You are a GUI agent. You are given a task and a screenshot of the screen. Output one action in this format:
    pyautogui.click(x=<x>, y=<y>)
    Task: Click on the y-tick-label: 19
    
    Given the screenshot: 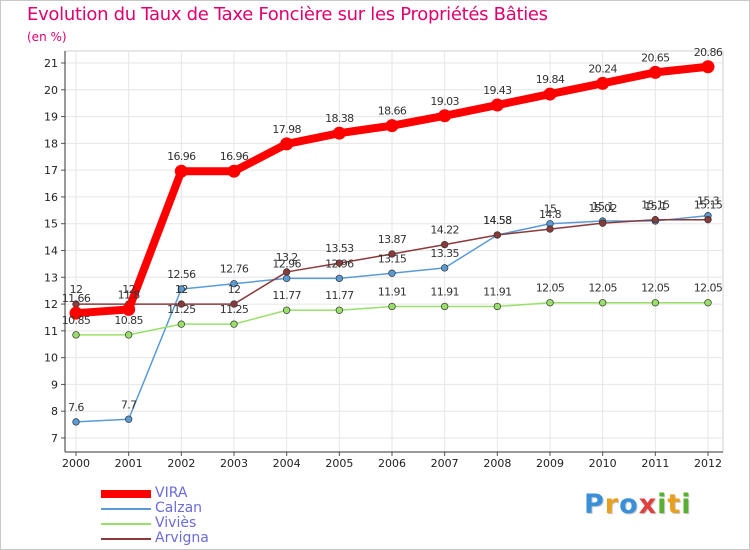 What is the action you would take?
    pyautogui.click(x=51, y=117)
    